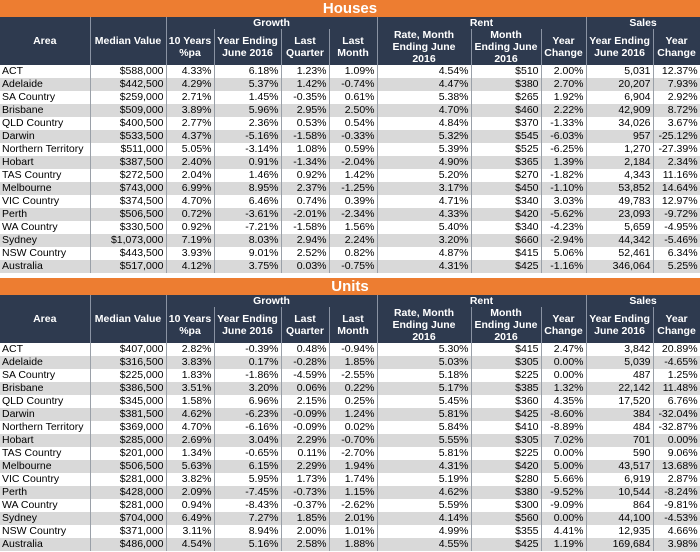  What do you see at coordinates (128, 388) in the screenshot?
I see `units-cell-median-value: $386,500` at bounding box center [128, 388].